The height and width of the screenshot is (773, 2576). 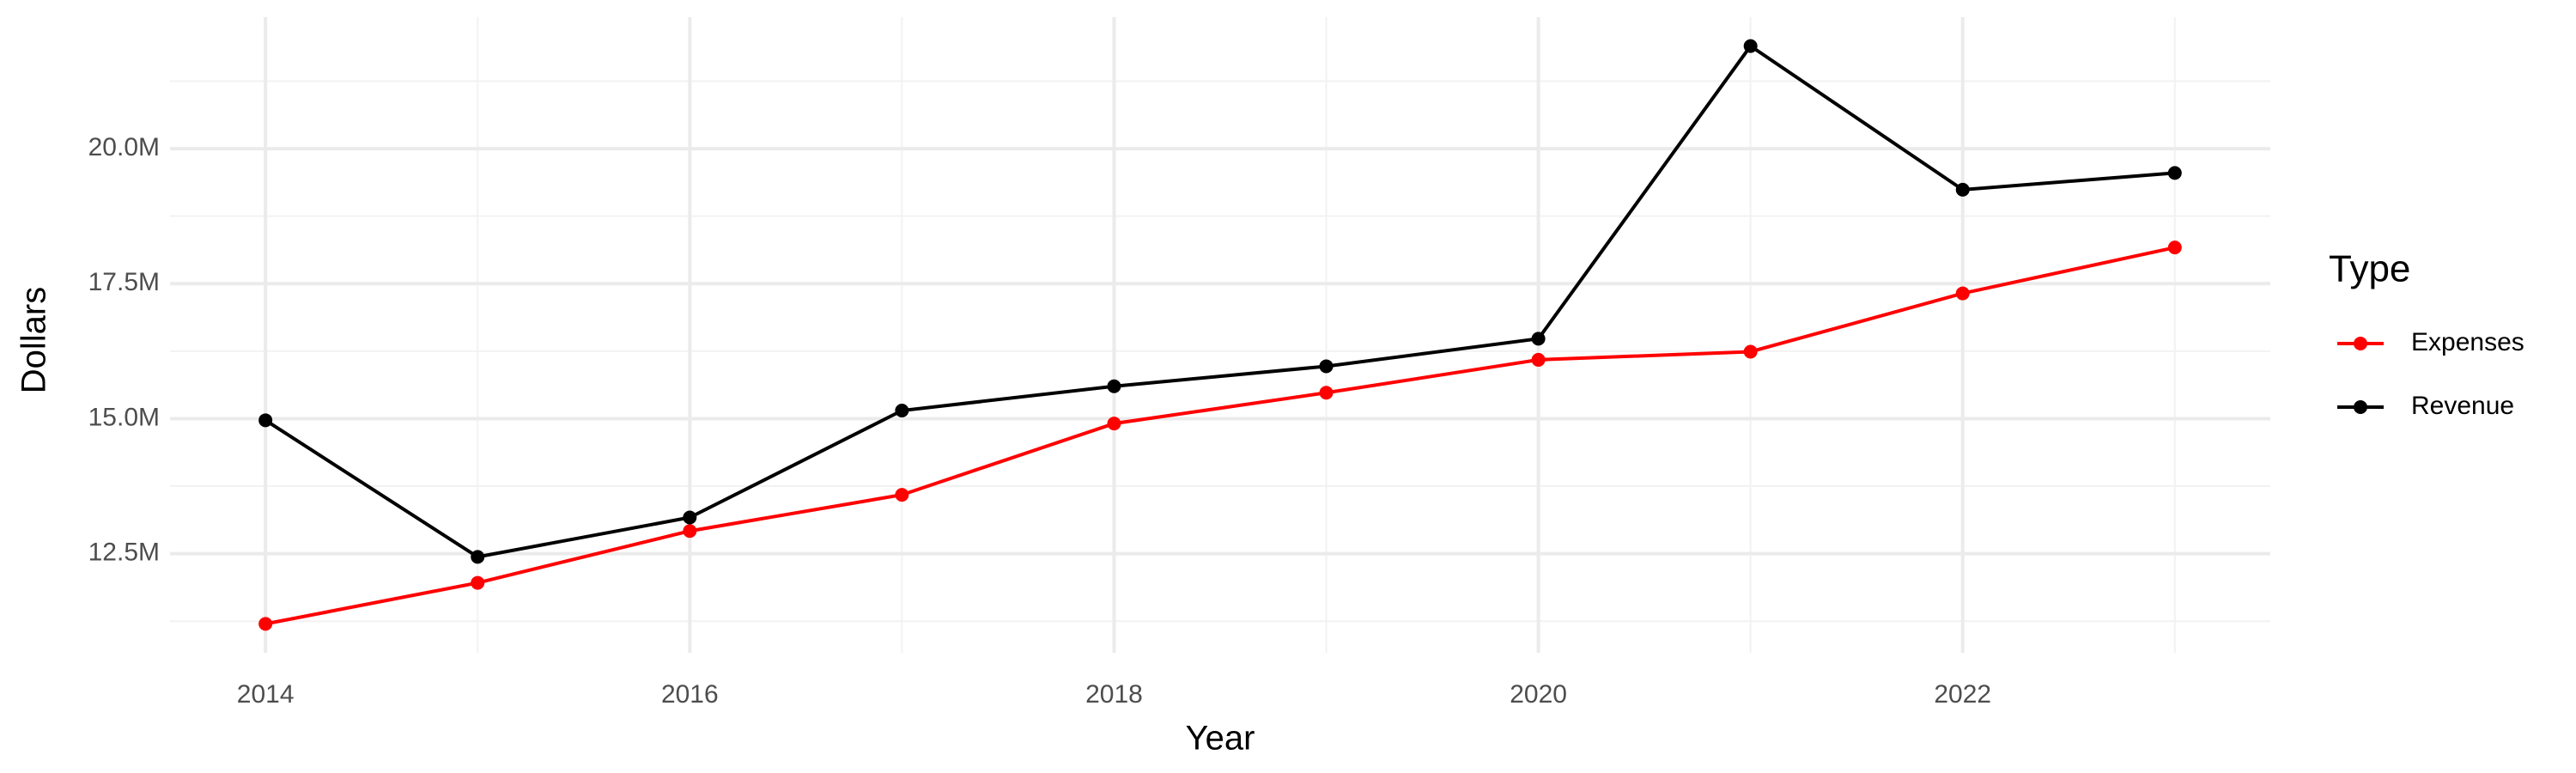 What do you see at coordinates (2467, 342) in the screenshot?
I see `legend-label: Expenses` at bounding box center [2467, 342].